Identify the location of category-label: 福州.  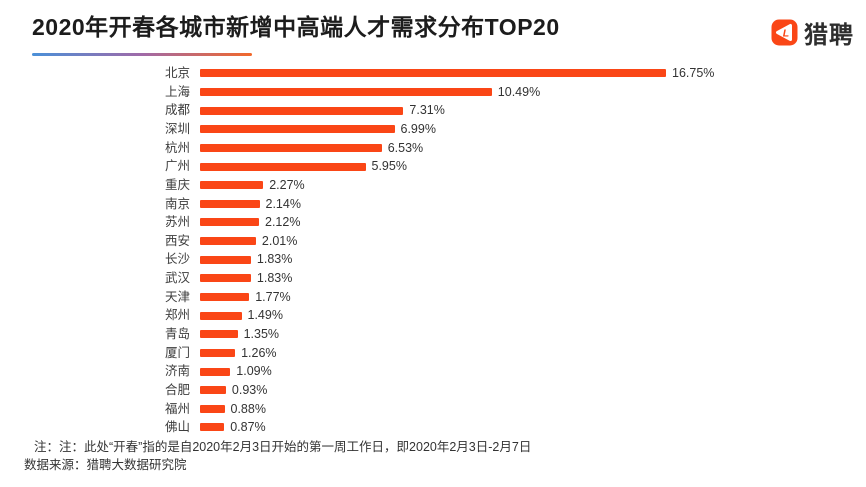
(177, 408).